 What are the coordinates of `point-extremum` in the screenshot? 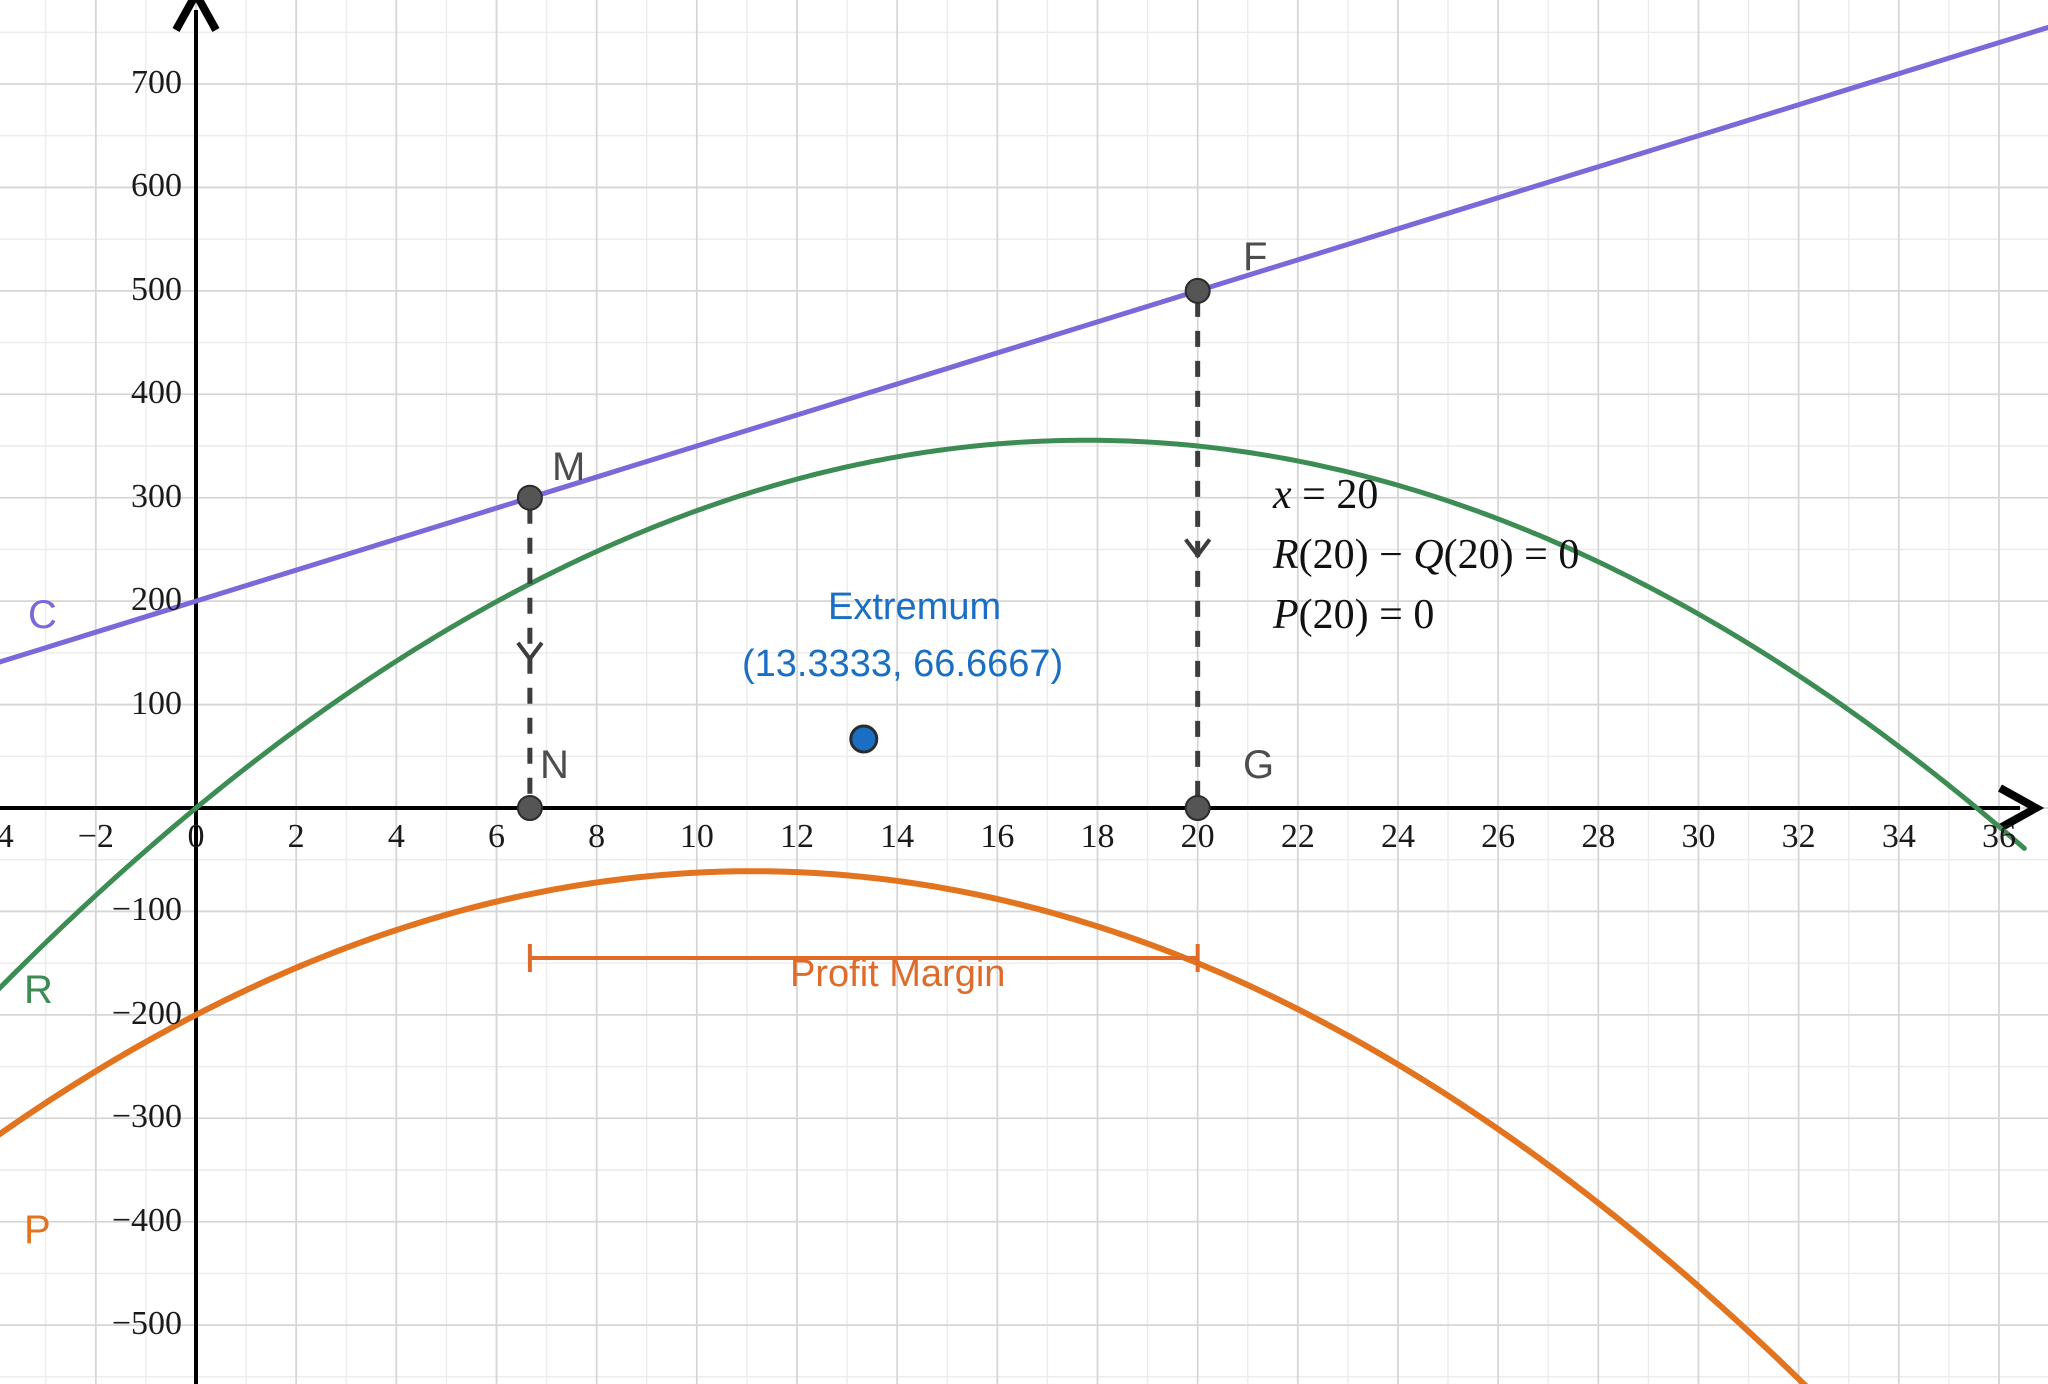 It's located at (864, 739).